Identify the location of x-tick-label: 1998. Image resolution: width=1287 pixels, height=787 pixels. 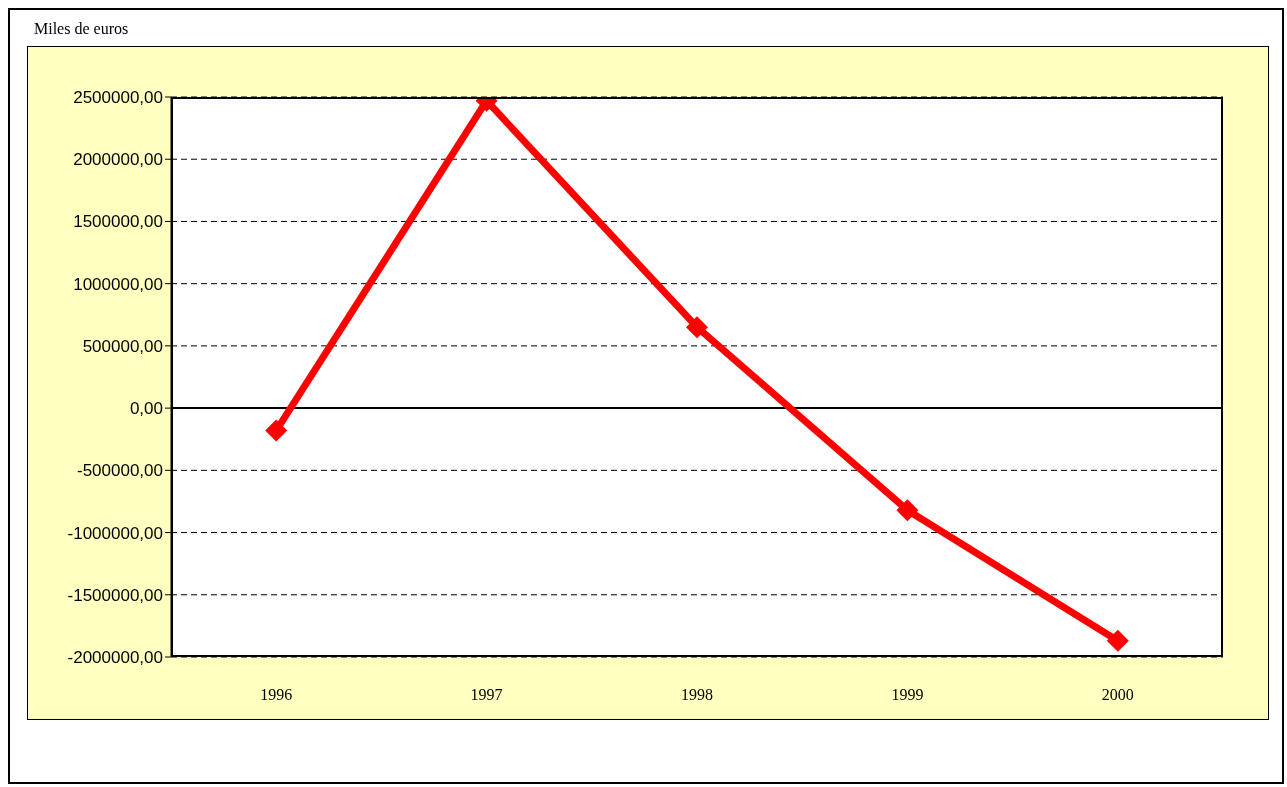
(697, 695).